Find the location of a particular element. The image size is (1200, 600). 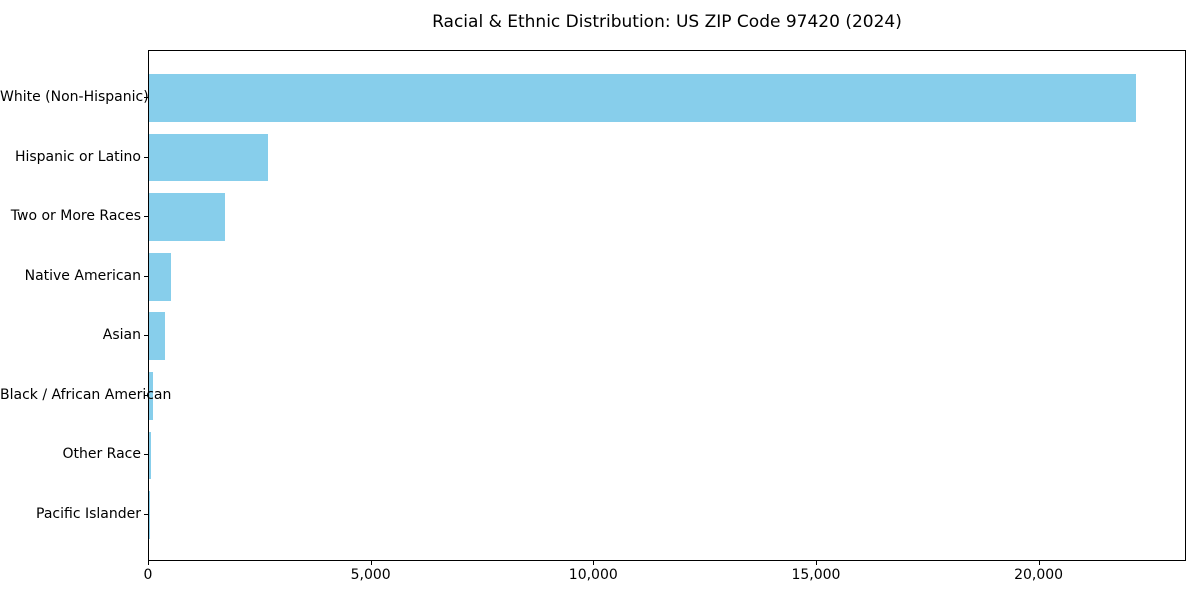

y-tick-label: Pacific Islander is located at coordinates (88, 513).